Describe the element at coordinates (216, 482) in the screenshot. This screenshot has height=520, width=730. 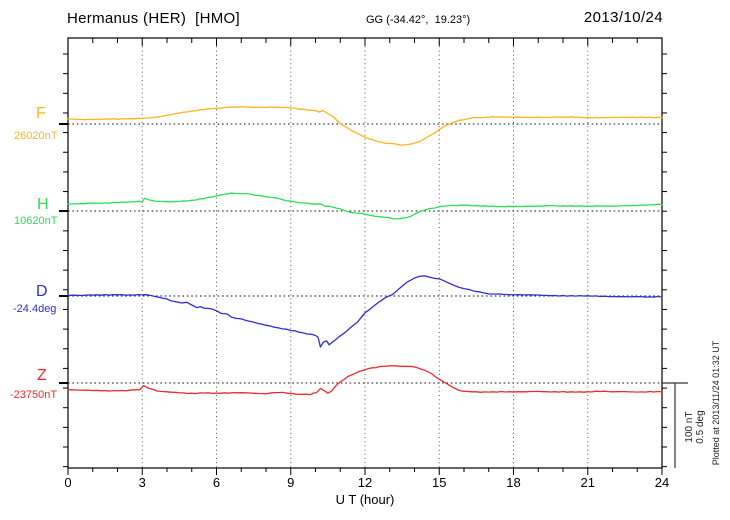
I see `x-tick-label-6: 6` at that location.